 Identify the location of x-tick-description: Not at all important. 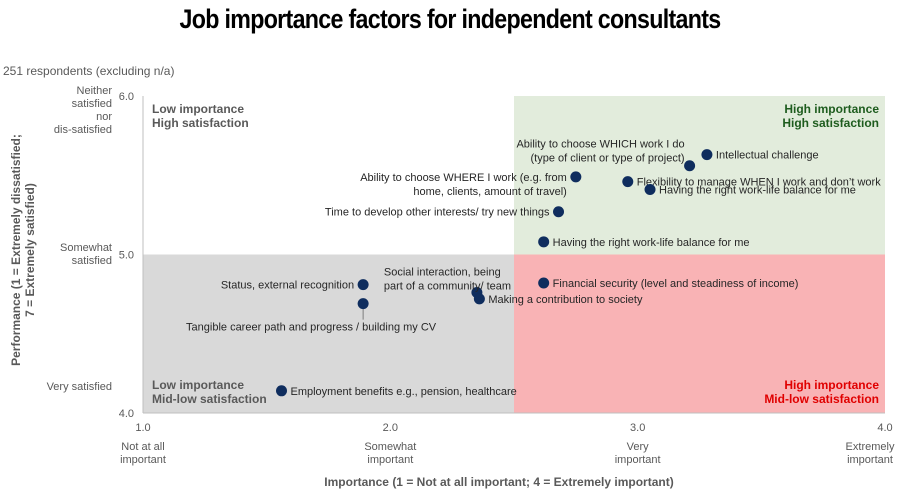
(143, 453).